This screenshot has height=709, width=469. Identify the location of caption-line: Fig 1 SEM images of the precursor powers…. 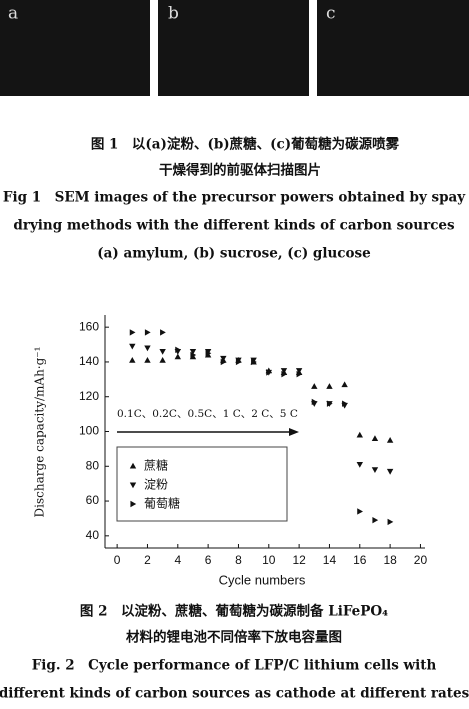
(234, 198).